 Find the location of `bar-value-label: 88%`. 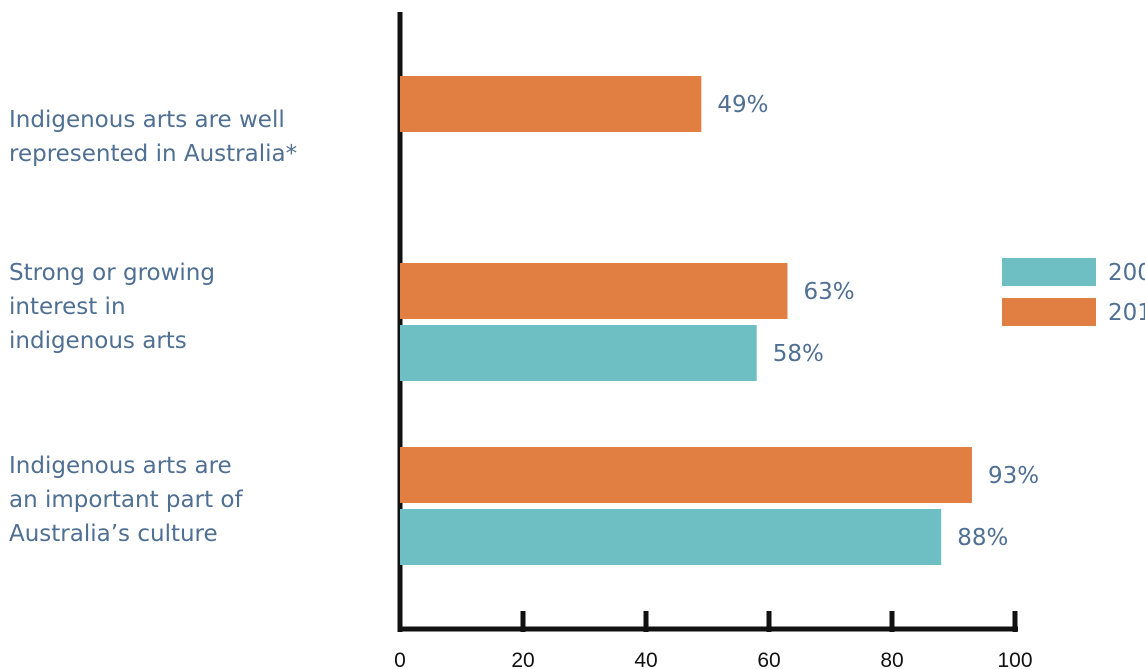

bar-value-label: 88% is located at coordinates (982, 538).